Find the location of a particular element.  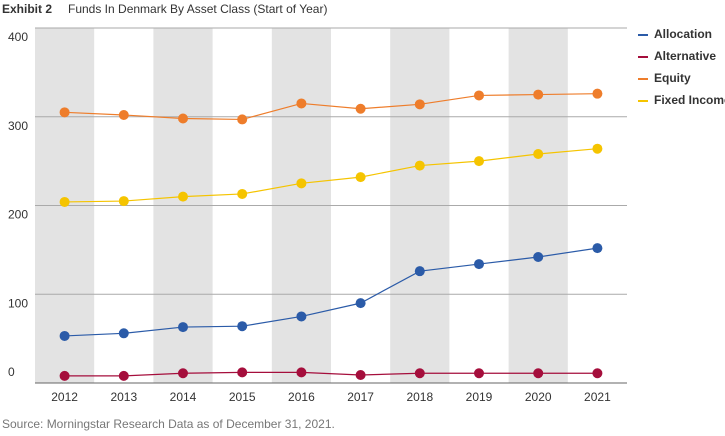

legend-label: Fixed Income is located at coordinates (689, 100).